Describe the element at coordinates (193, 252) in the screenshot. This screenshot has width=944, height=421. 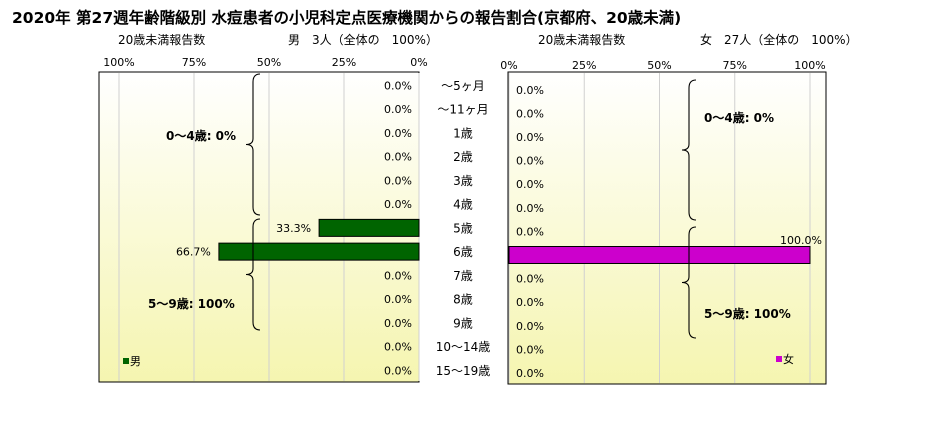
I see `male-value-label: 66.7%` at that location.